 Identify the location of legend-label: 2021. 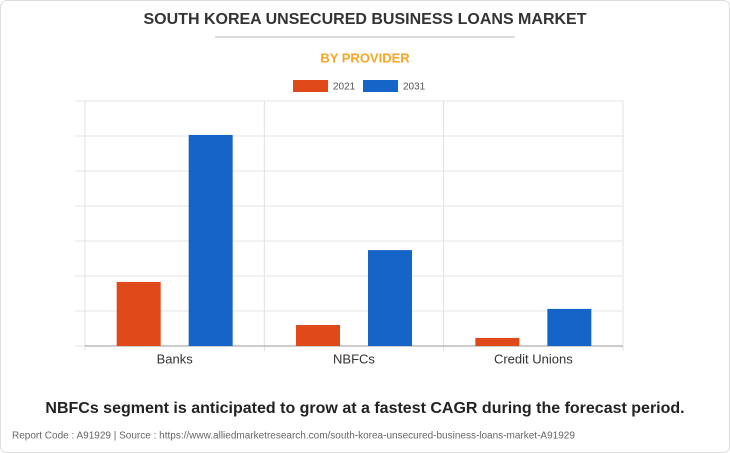
(344, 87).